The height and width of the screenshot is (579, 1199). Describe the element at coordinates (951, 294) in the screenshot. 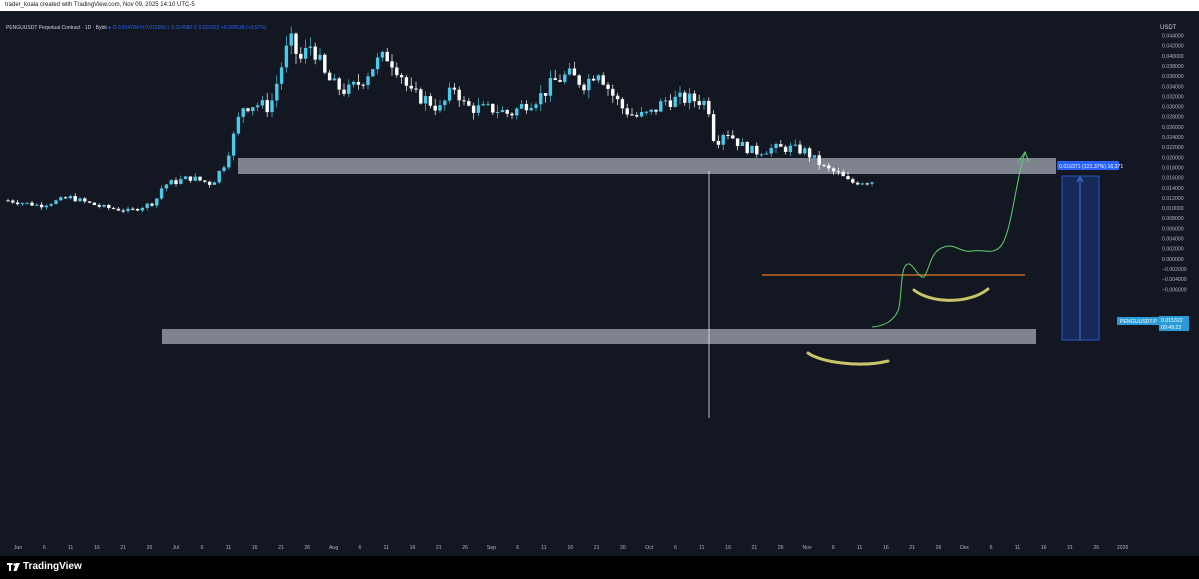

I see `handwritten-curve-upper` at that location.